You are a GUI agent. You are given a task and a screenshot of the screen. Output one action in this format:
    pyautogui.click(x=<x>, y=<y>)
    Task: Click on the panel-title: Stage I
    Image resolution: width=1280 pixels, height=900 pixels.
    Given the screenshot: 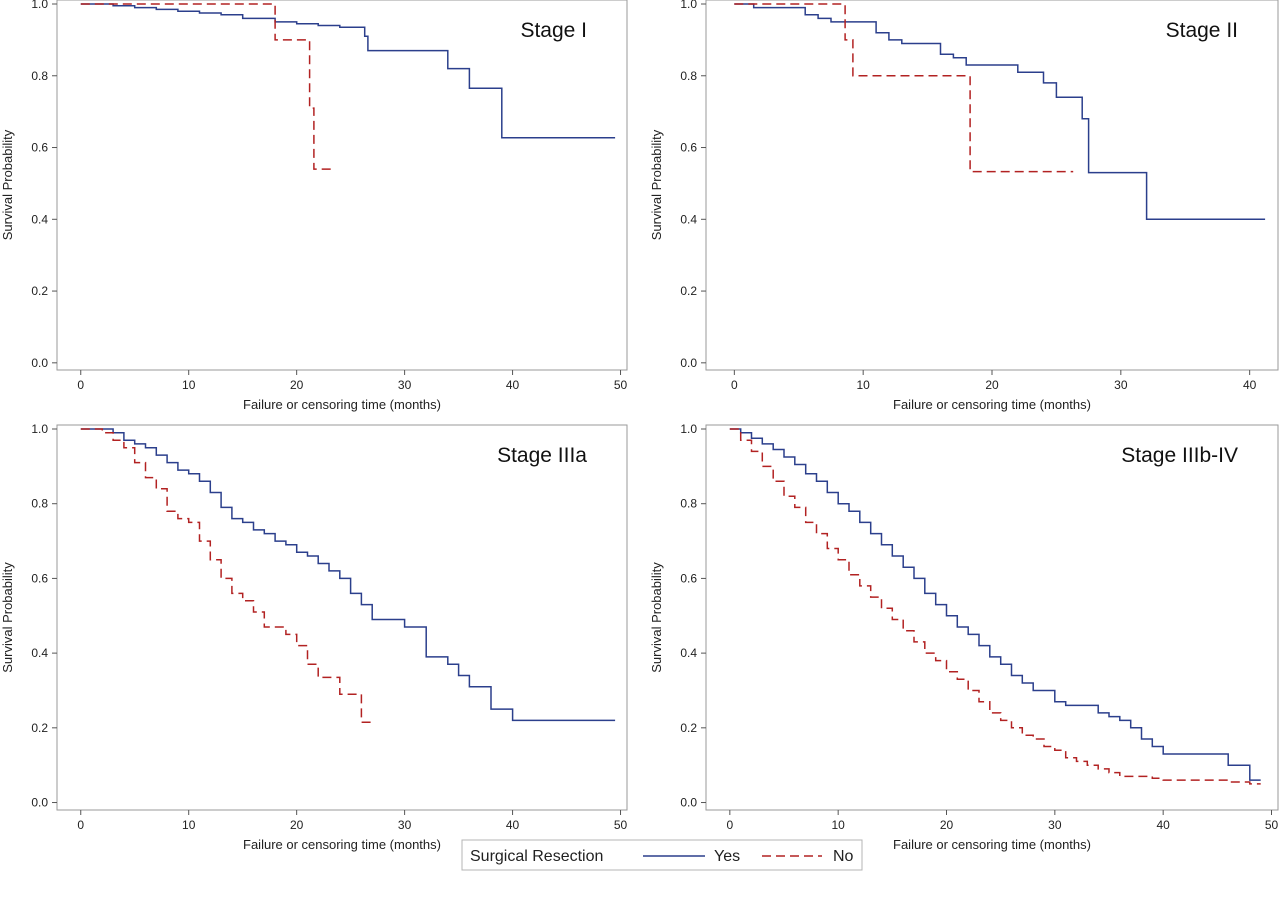 What is the action you would take?
    pyautogui.click(x=553, y=30)
    